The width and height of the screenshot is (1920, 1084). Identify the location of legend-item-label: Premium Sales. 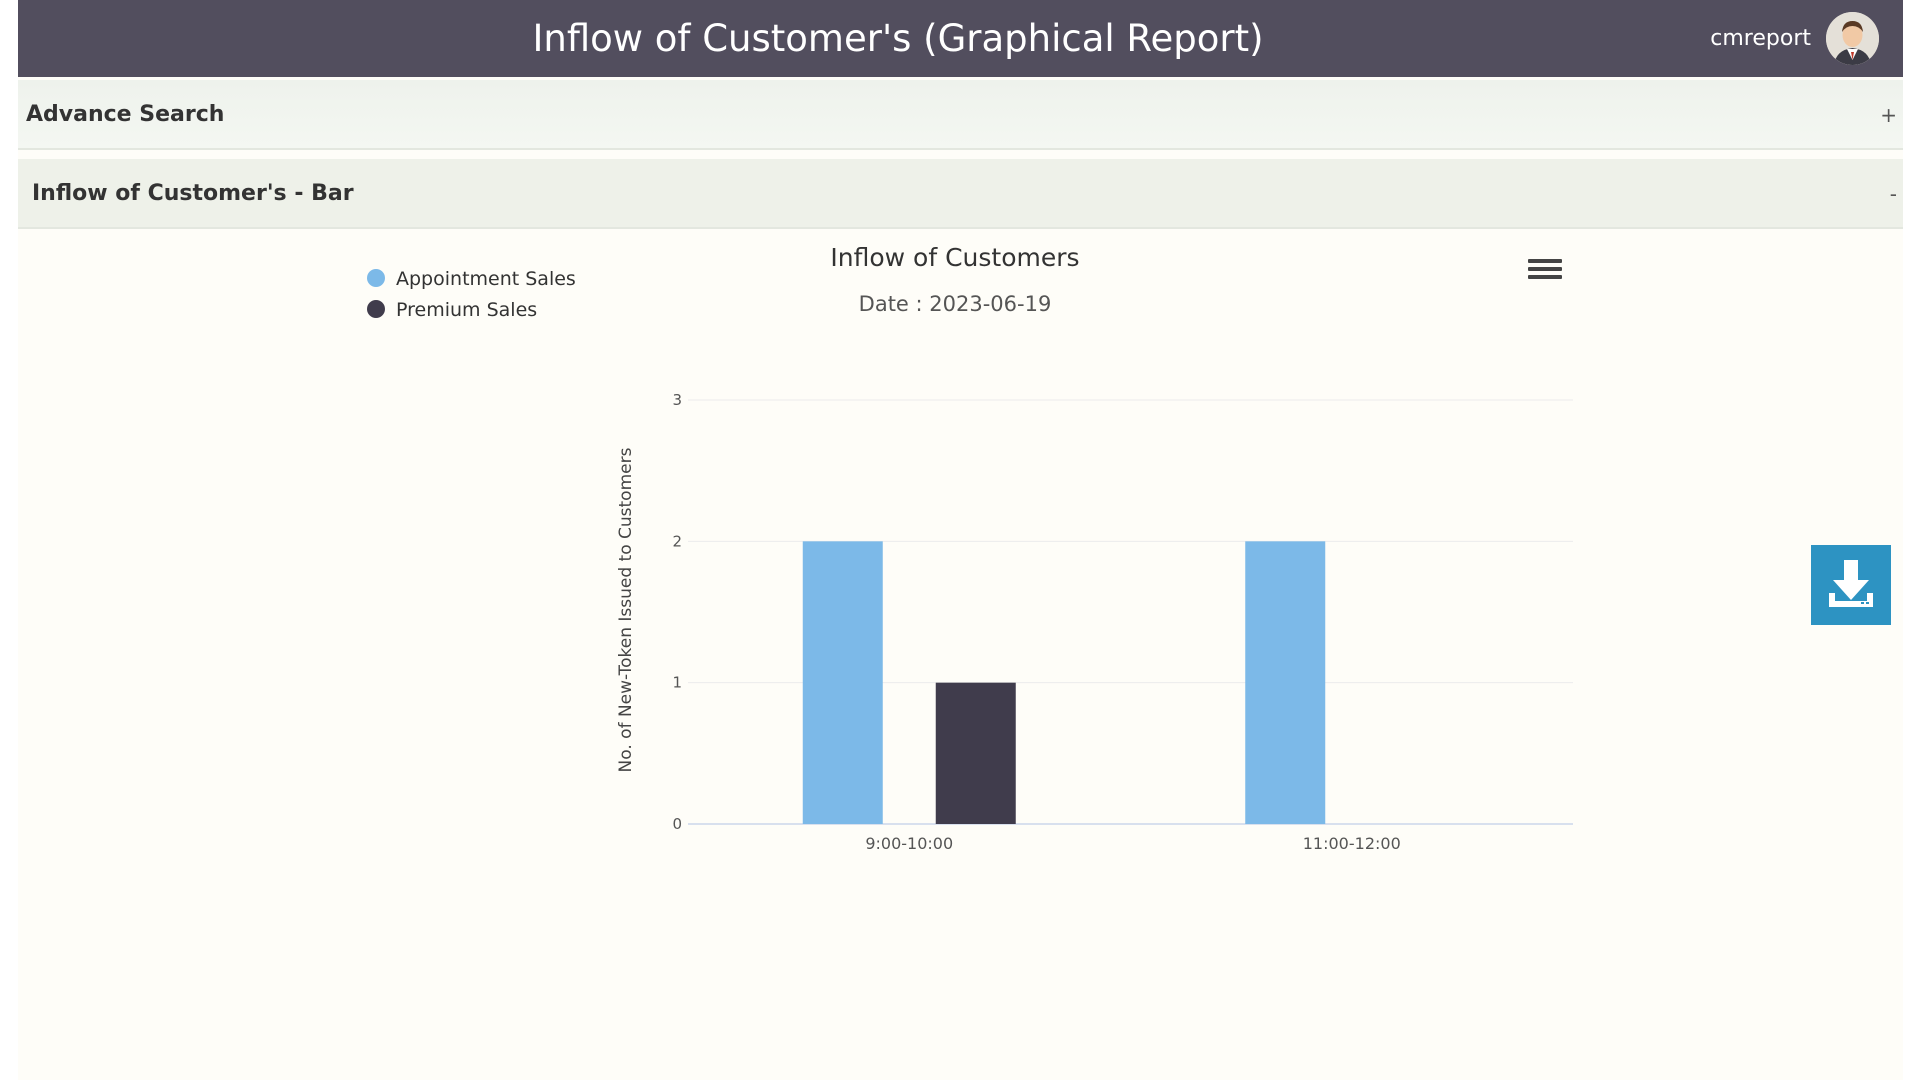
(466, 310).